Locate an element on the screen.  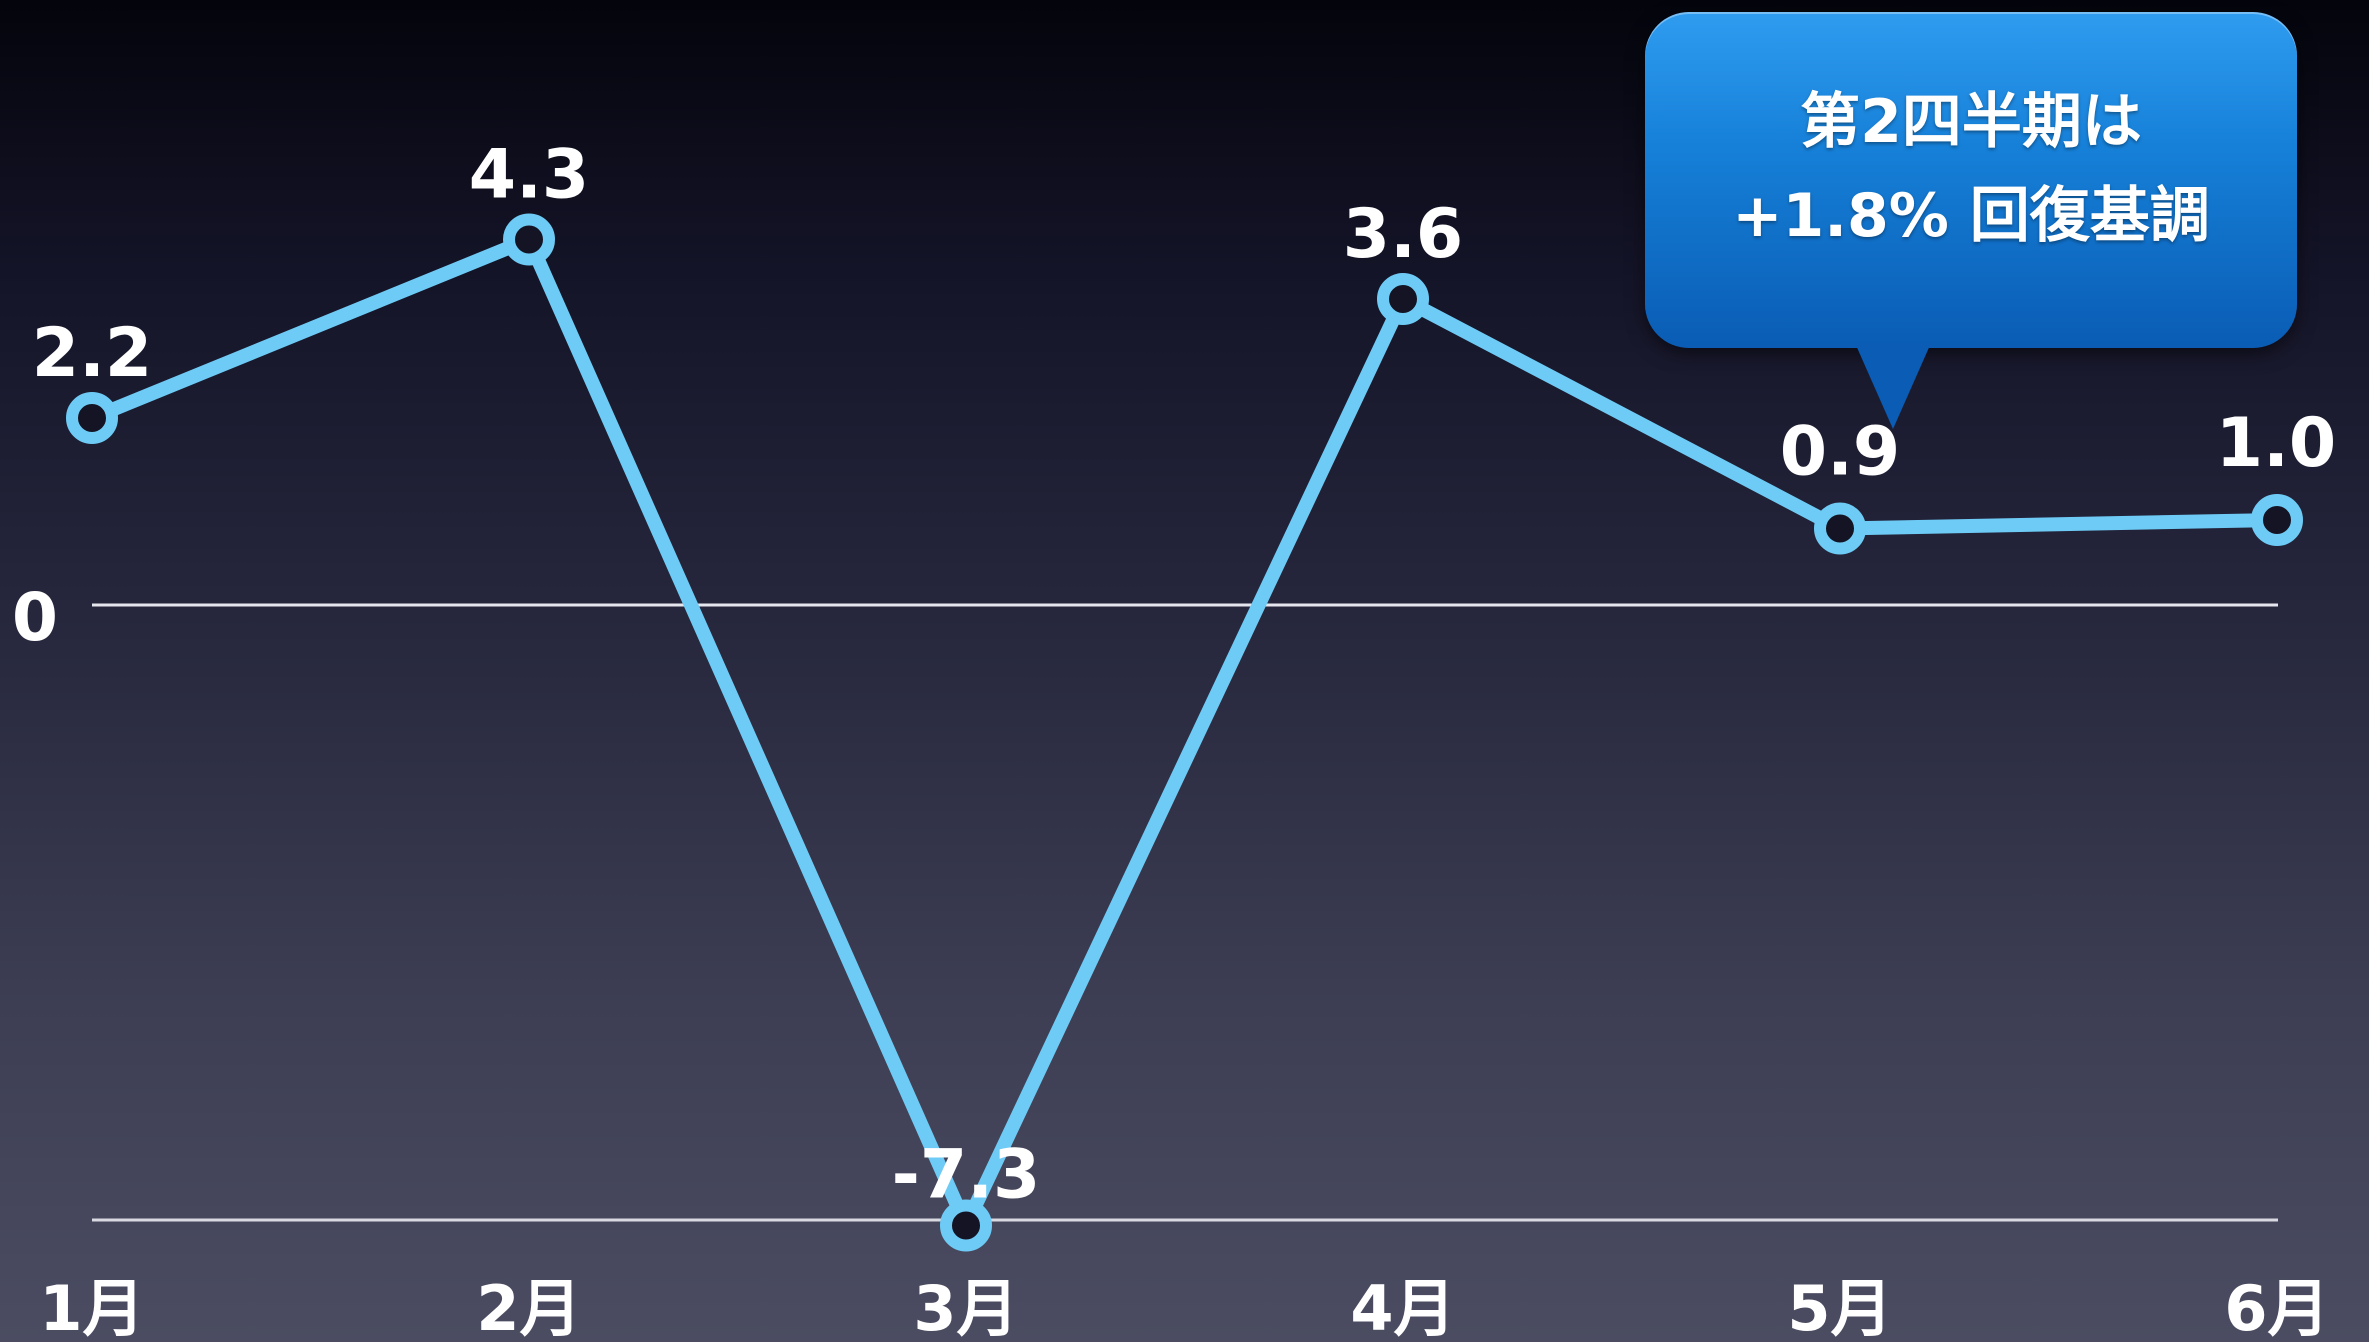
callout-line-1: 第2四半期は is located at coordinates (1971, 122).